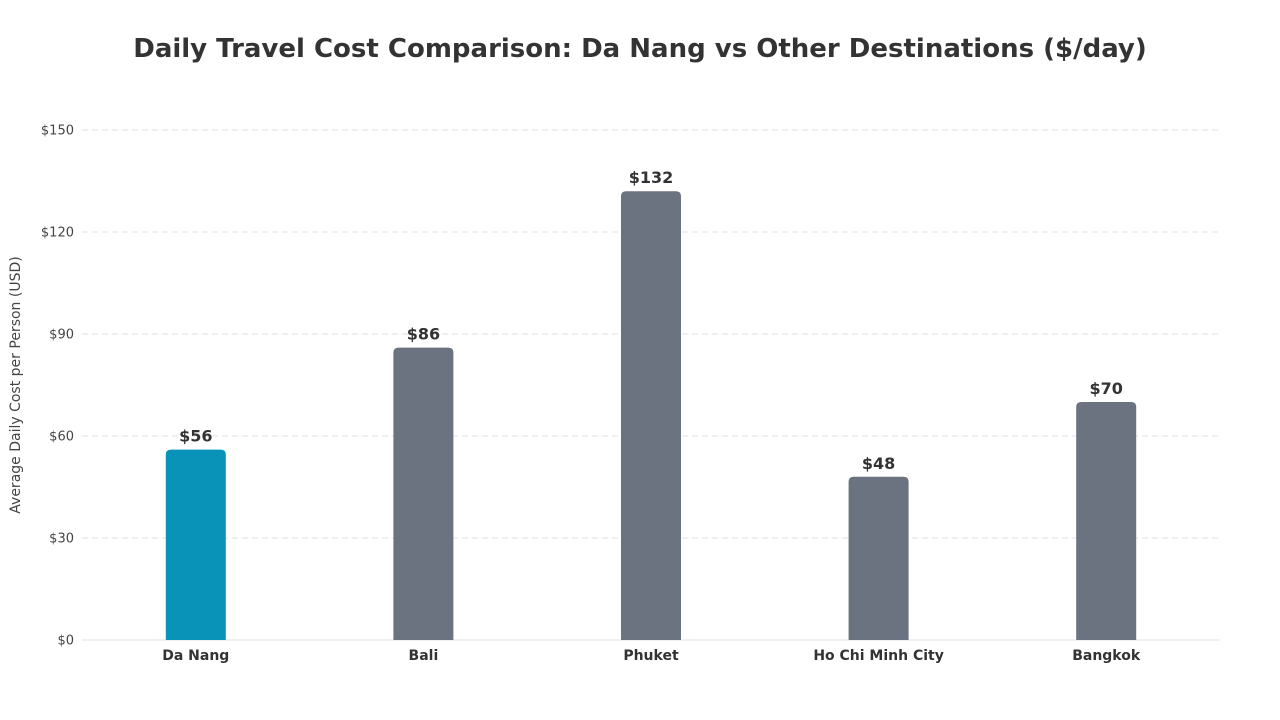 This screenshot has height=720, width=1280. I want to click on y-tick-label: $60, so click(61, 437).